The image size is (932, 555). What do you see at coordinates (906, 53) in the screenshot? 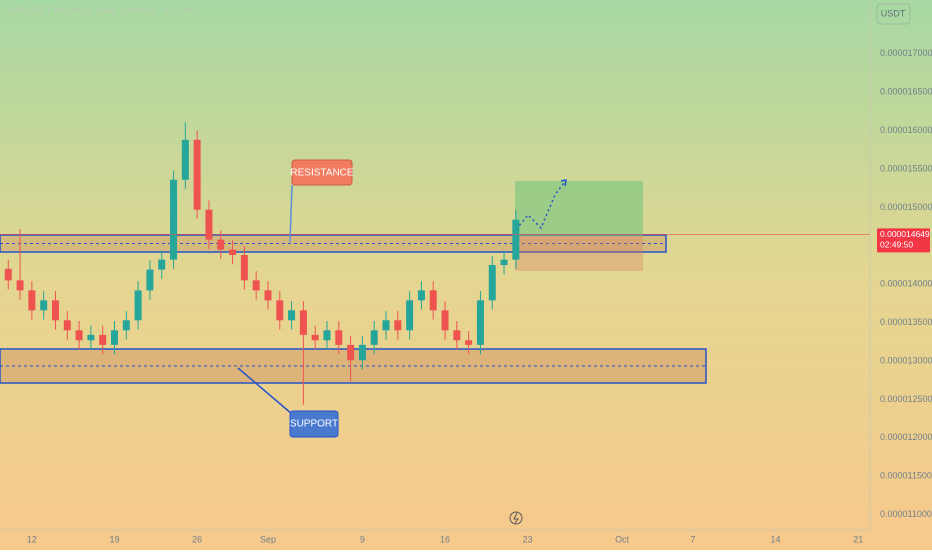
I see `y-tick-label: 0.0000170000` at bounding box center [906, 53].